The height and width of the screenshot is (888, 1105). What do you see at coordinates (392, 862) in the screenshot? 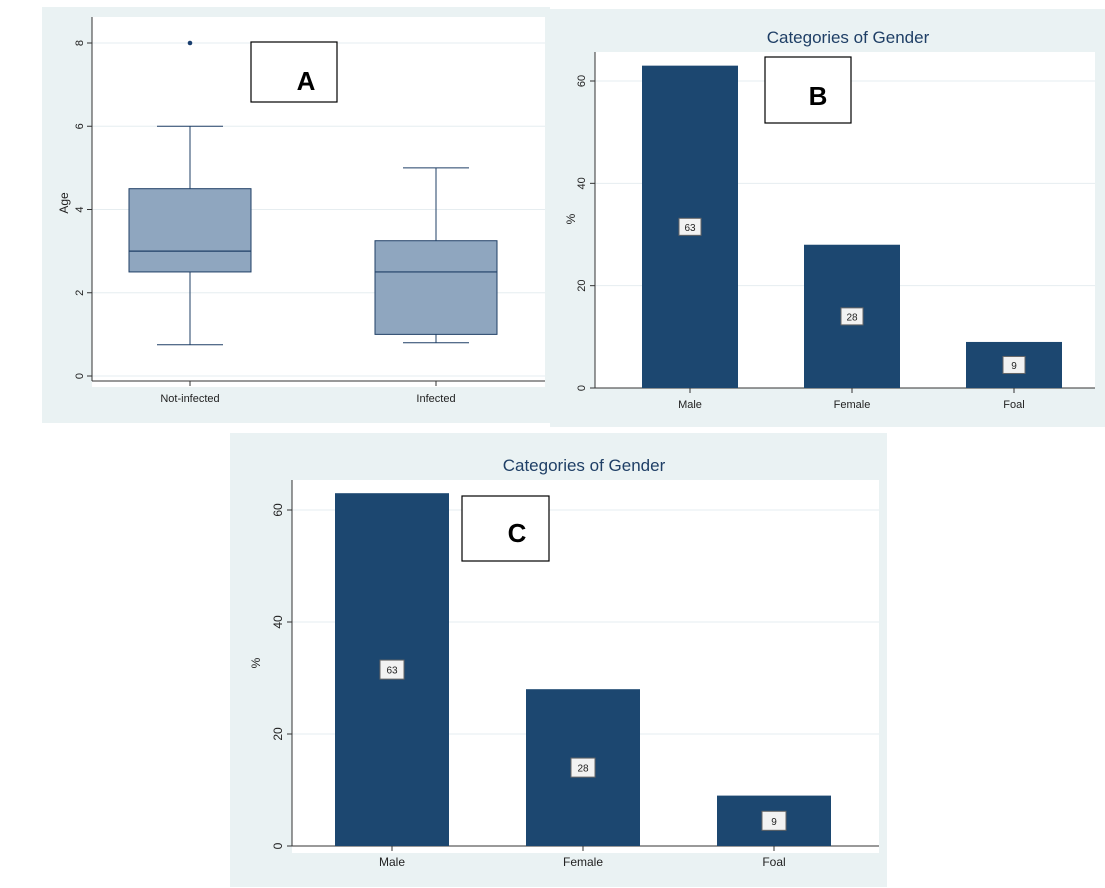
I see `panel-c-x-tick-label: Male` at bounding box center [392, 862].